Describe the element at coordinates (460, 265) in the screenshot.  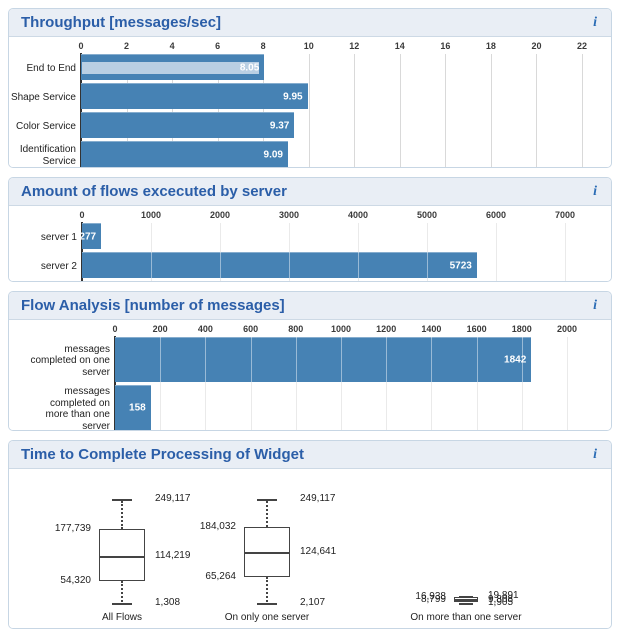
I see `bar-value-label: 5723` at that location.